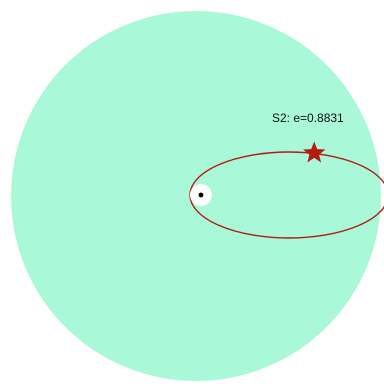  What do you see at coordinates (201, 195) in the screenshot?
I see `central-mass` at bounding box center [201, 195].